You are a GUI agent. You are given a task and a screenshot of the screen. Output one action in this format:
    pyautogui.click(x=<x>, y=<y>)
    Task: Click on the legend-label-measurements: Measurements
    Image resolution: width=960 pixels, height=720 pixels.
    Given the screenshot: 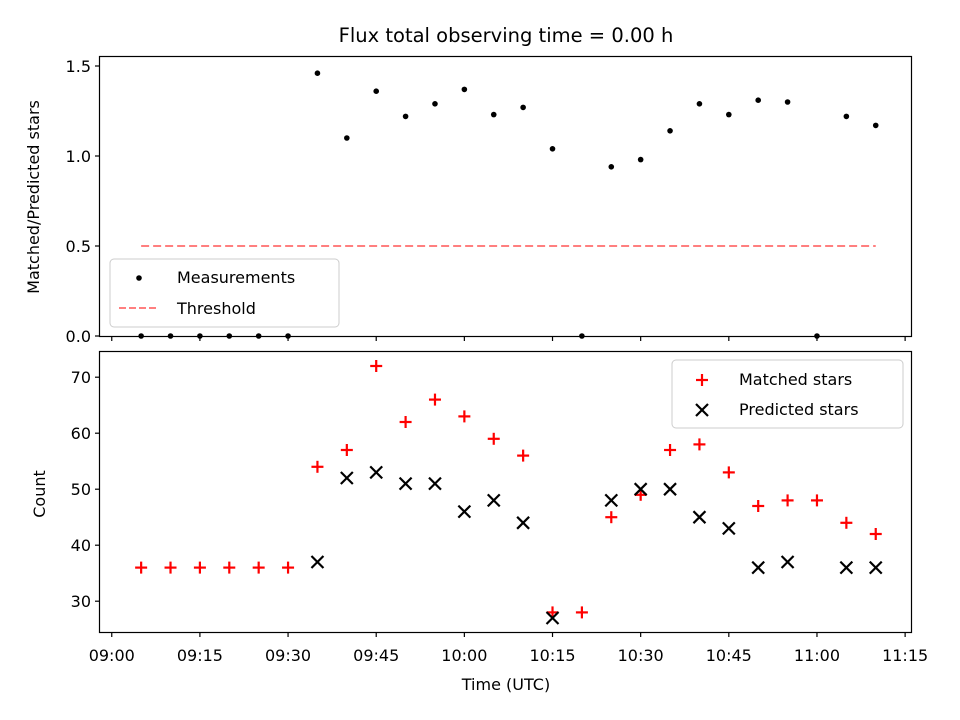 What is the action you would take?
    pyautogui.click(x=236, y=277)
    